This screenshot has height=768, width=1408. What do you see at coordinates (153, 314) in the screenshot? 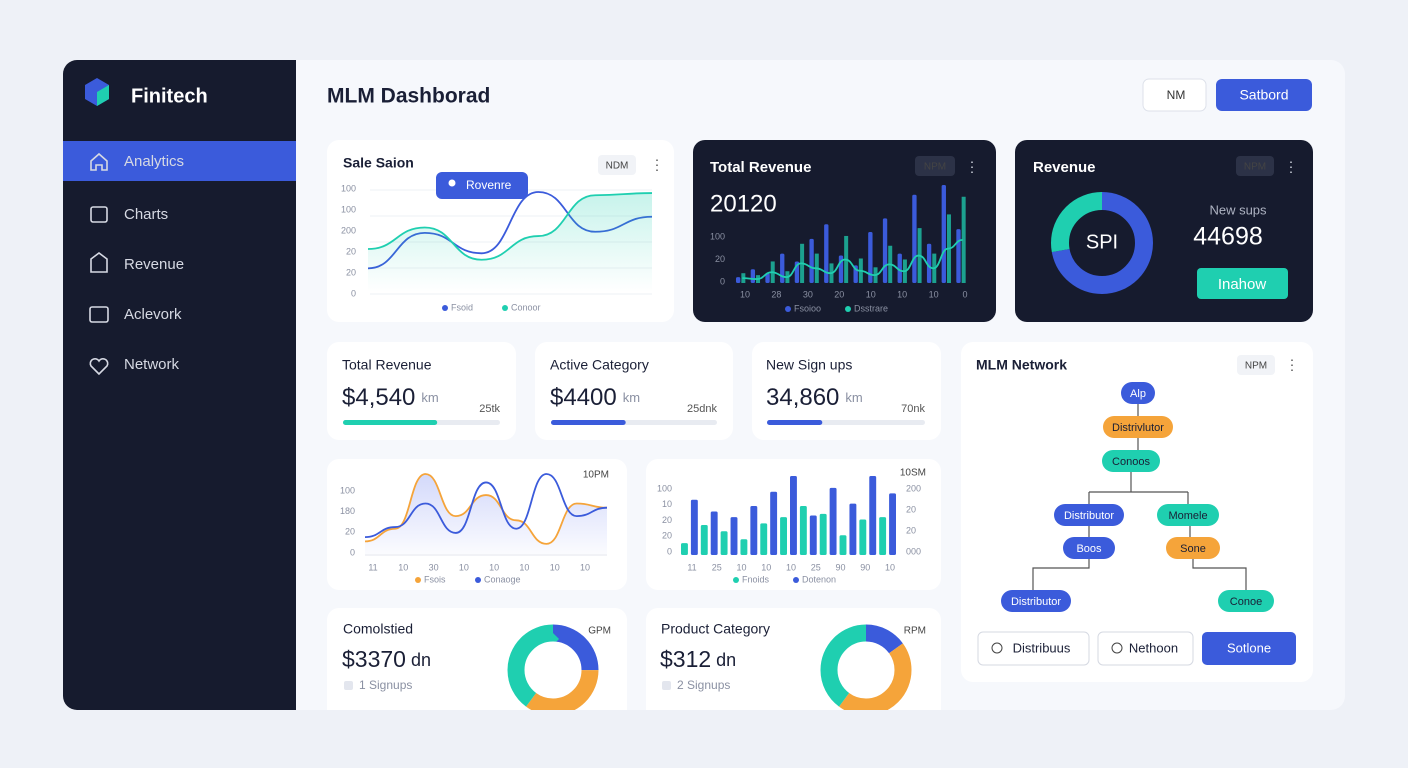
I see `nav-item: Aclevork` at bounding box center [153, 314].